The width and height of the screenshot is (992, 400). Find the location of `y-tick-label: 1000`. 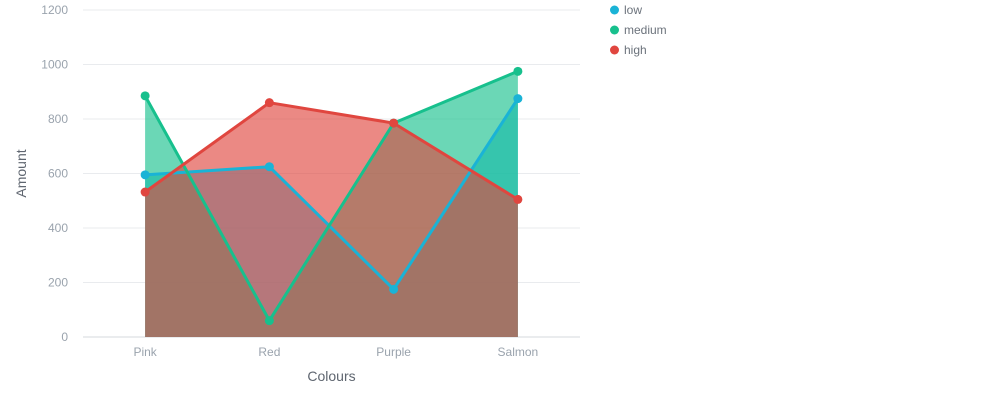

y-tick-label: 1000 is located at coordinates (54, 65).